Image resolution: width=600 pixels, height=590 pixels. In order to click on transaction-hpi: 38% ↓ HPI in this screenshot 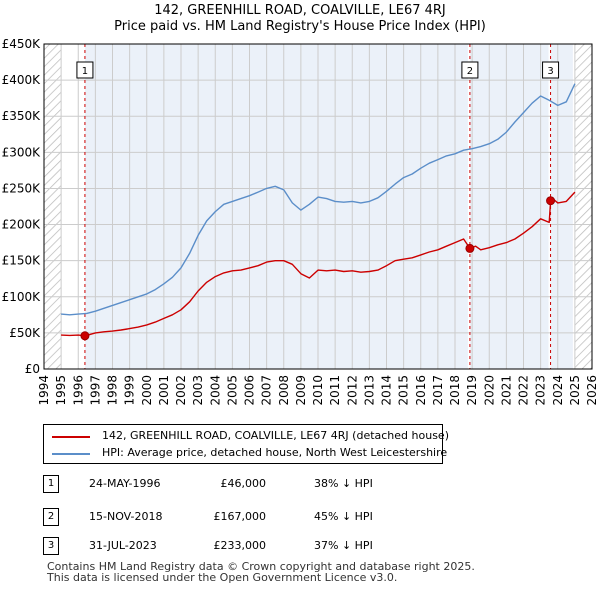, I will do `click(343, 483)`.